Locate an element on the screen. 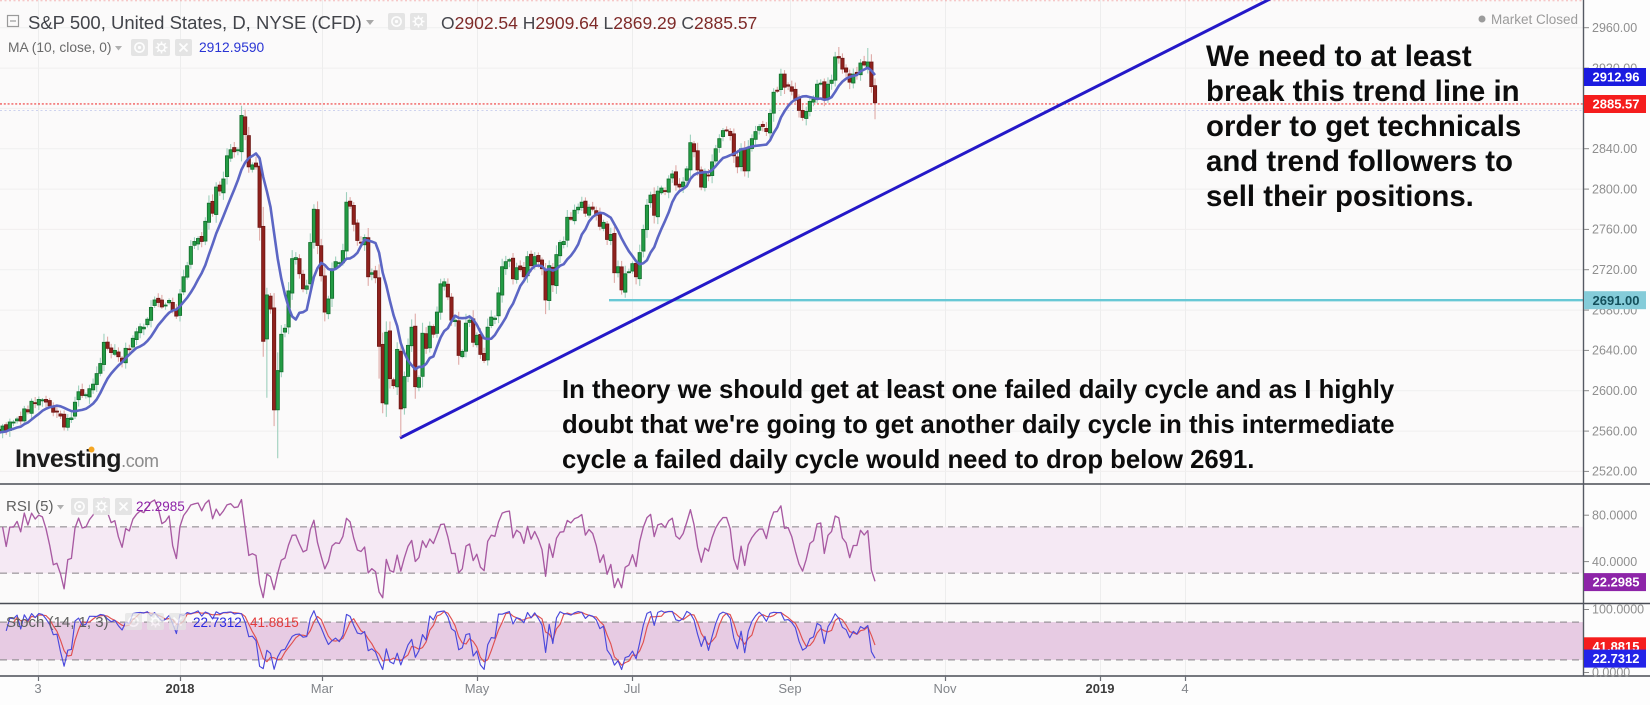 The height and width of the screenshot is (705, 1650). svg-text: order to get technicals is located at coordinates (1363, 126).